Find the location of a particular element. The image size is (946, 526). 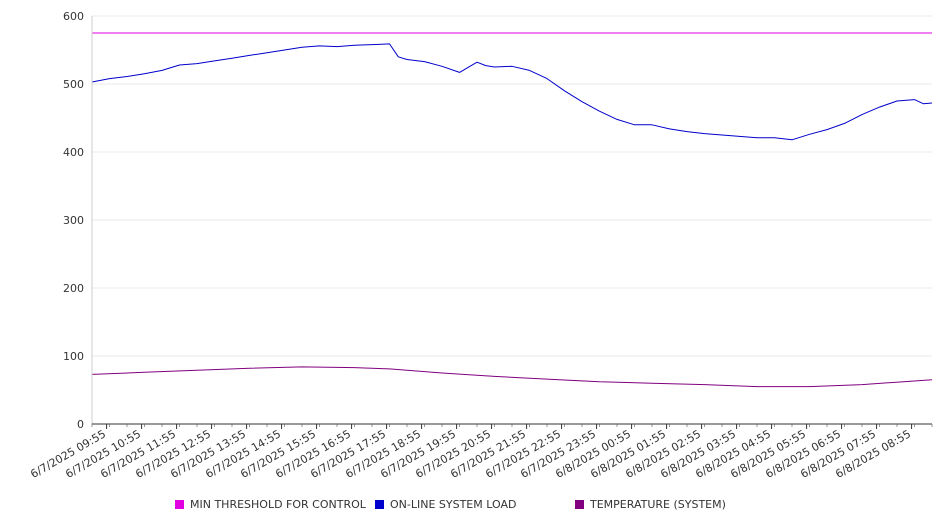

y-tick-label-300: 300 is located at coordinates (73, 220).